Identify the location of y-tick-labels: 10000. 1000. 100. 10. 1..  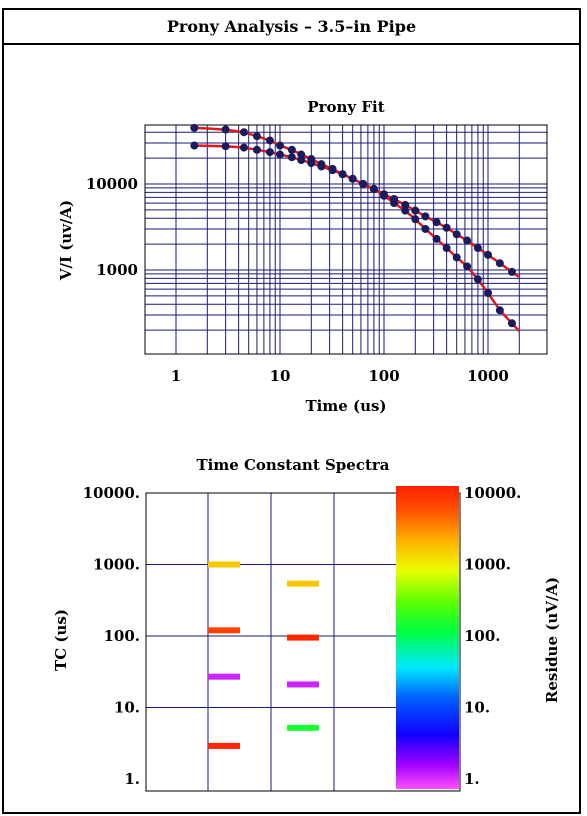
(111, 636).